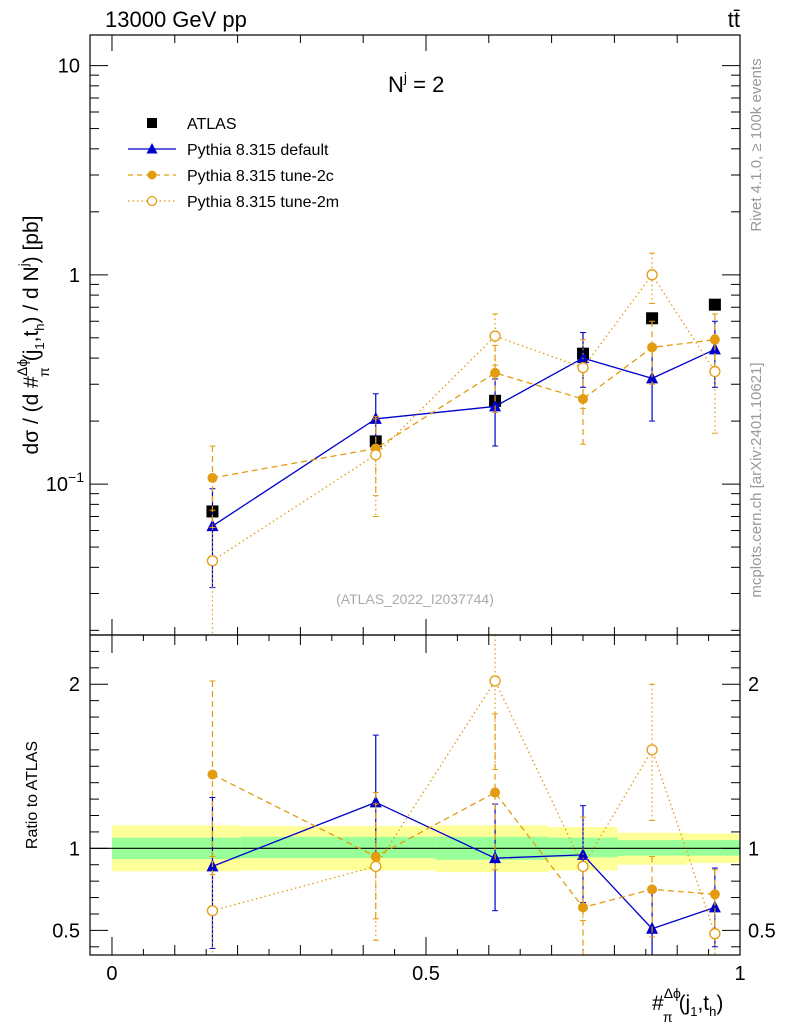 This screenshot has width=786, height=1024. I want to click on legend-entry-tune-2m: Pythia 8.315 tune-2m, so click(233, 202).